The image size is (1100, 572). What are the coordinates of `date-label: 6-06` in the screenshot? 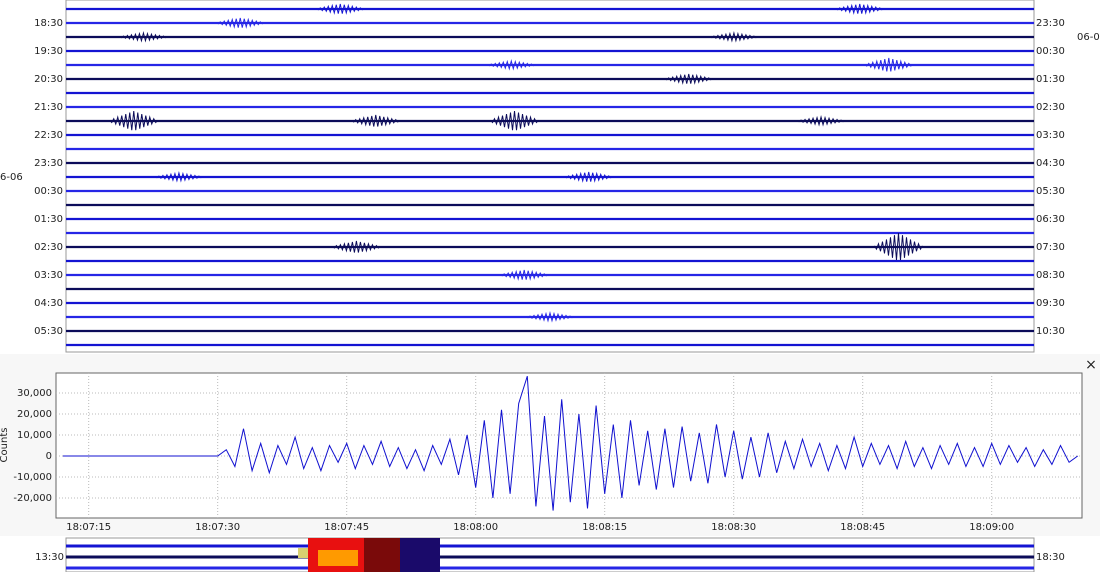 It's located at (11, 177).